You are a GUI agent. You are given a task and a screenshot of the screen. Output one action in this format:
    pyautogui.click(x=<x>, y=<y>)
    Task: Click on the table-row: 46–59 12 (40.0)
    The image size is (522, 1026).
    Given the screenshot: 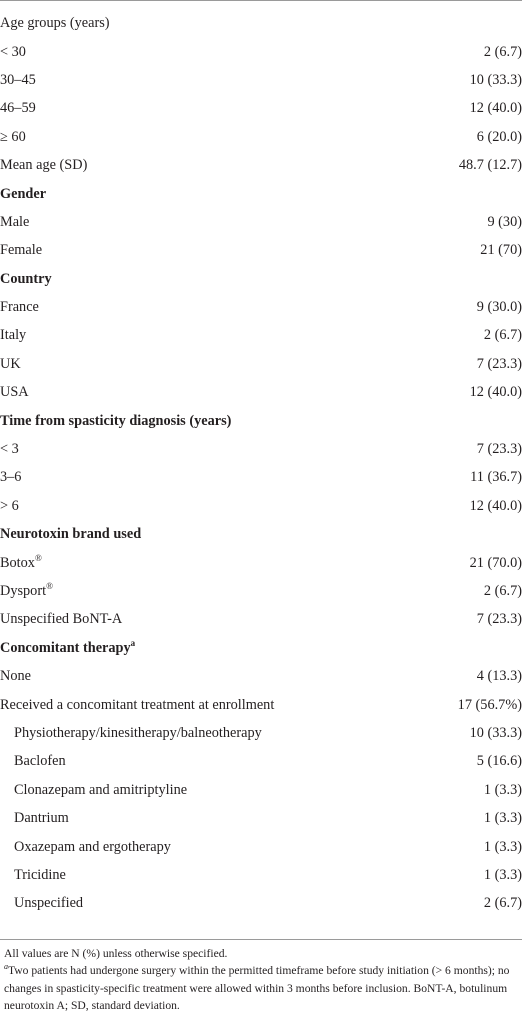 What is the action you would take?
    pyautogui.click(x=261, y=108)
    